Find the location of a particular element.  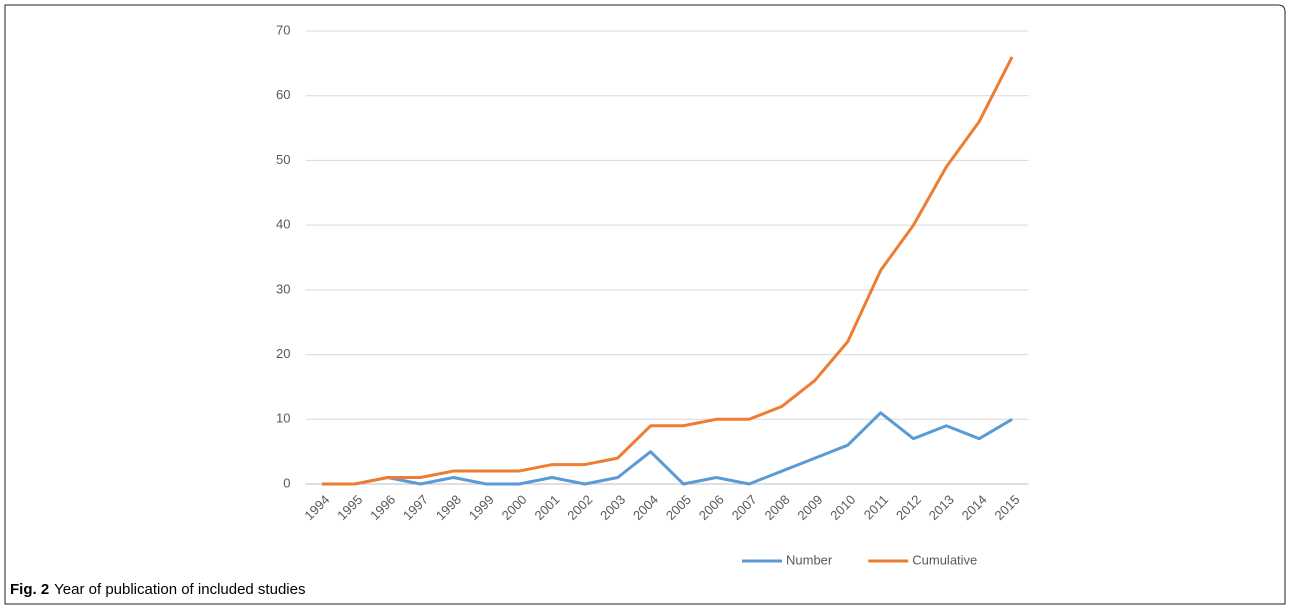

x-tick-label: 2013 is located at coordinates (941, 507).